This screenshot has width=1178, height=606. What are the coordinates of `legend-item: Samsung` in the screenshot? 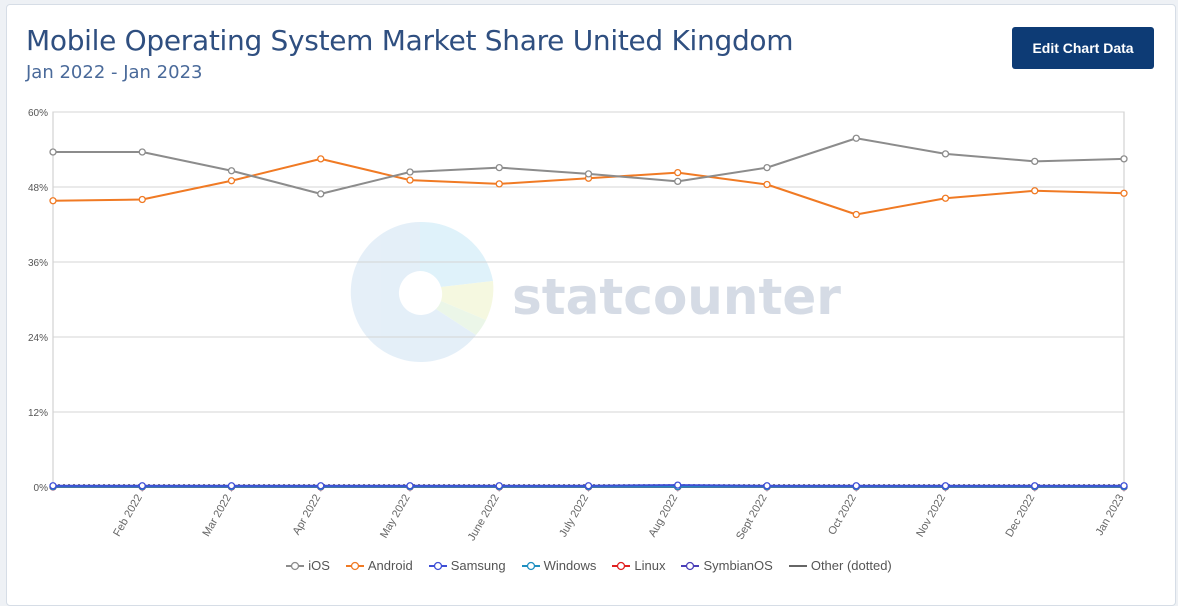 It's located at (467, 565).